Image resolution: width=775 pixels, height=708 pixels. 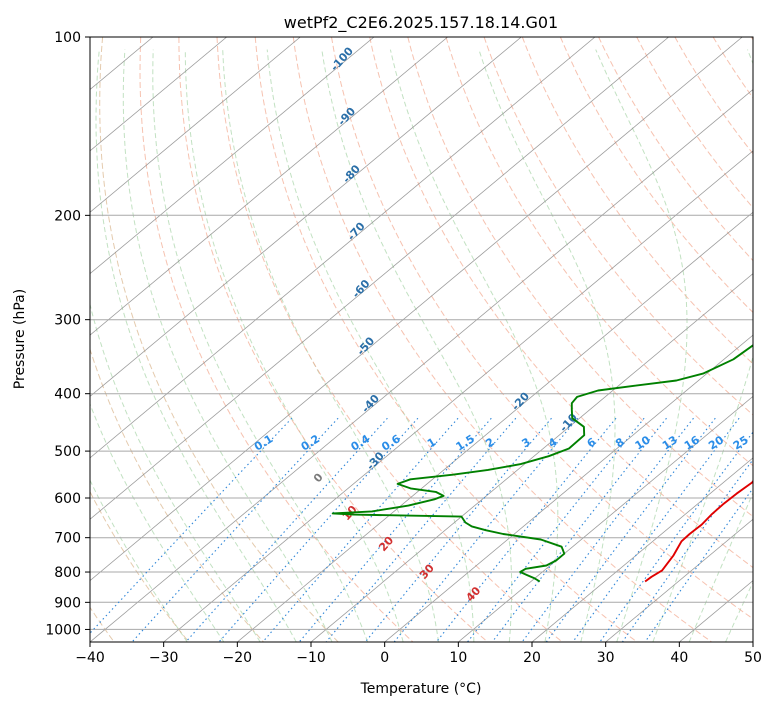 What do you see at coordinates (606, 658) in the screenshot?
I see `x-tick-label: 30` at bounding box center [606, 658].